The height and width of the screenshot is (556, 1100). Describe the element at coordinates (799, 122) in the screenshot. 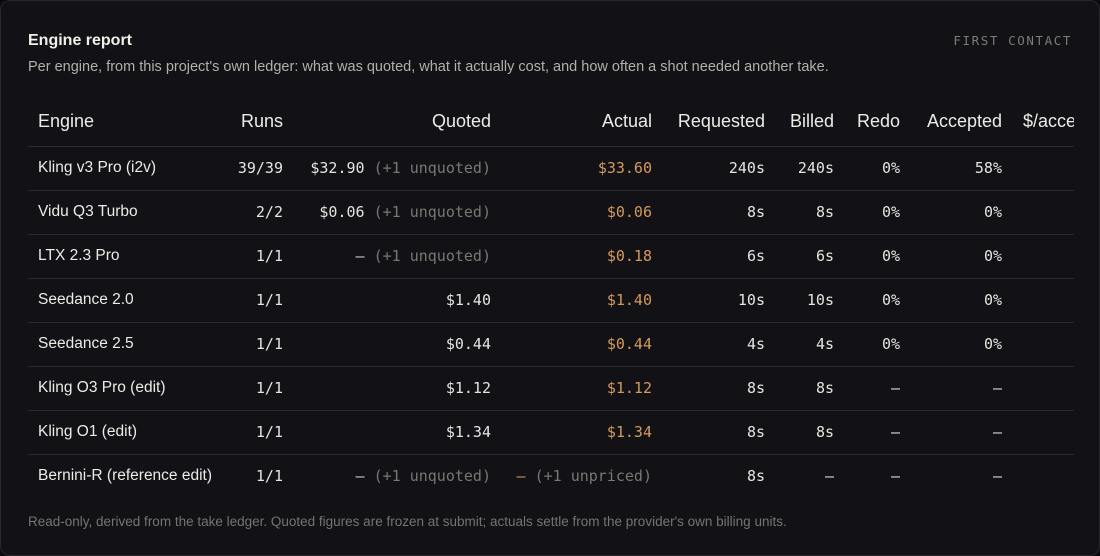

I see `column-header-billed: Billed` at that location.